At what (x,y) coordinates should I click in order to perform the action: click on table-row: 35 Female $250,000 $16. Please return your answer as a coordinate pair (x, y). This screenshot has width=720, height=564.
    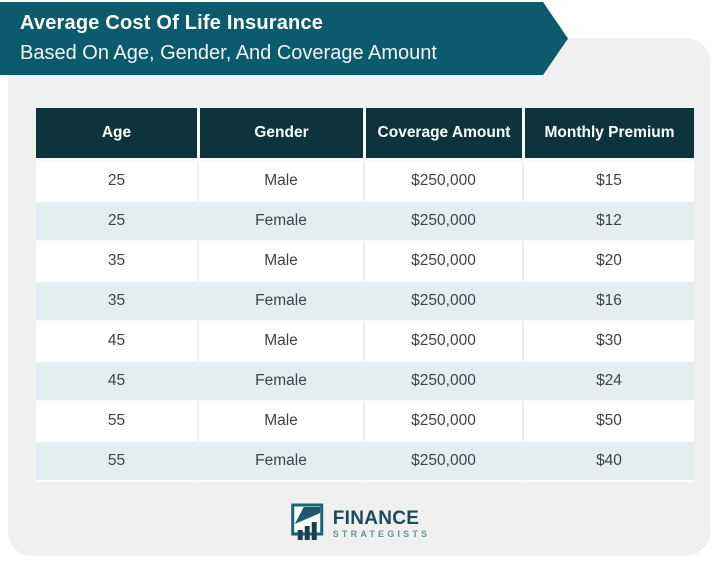
    Looking at the image, I should click on (365, 302).